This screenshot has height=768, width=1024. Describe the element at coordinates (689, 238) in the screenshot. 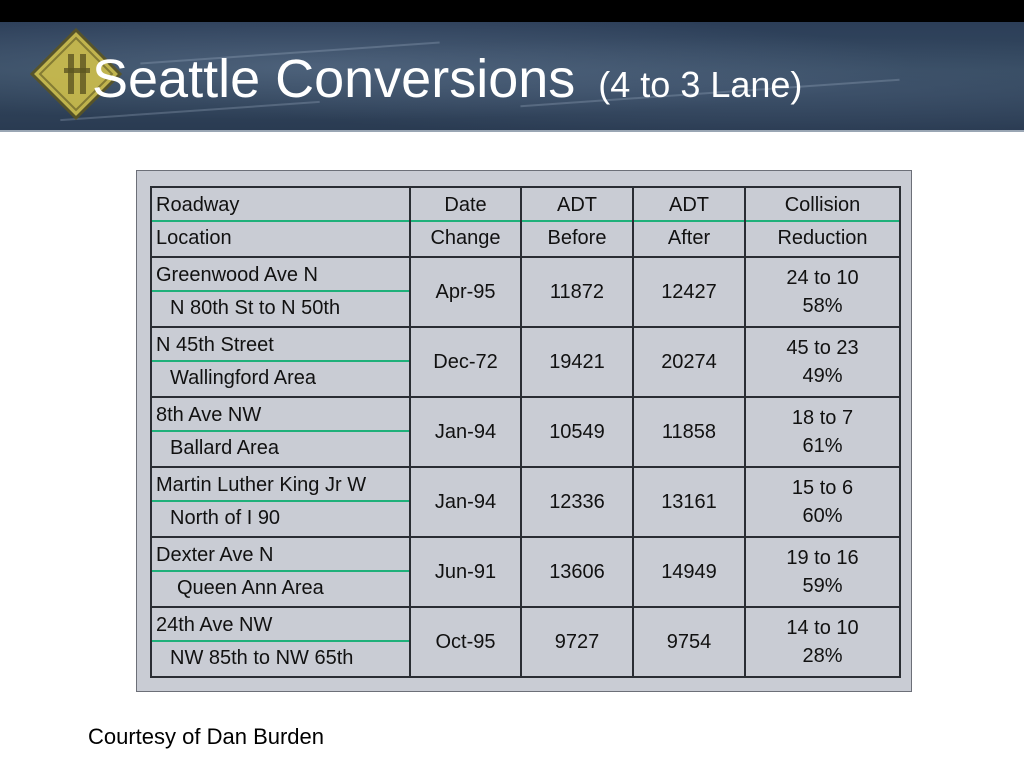

I see `header-adt-after-line2: After` at that location.